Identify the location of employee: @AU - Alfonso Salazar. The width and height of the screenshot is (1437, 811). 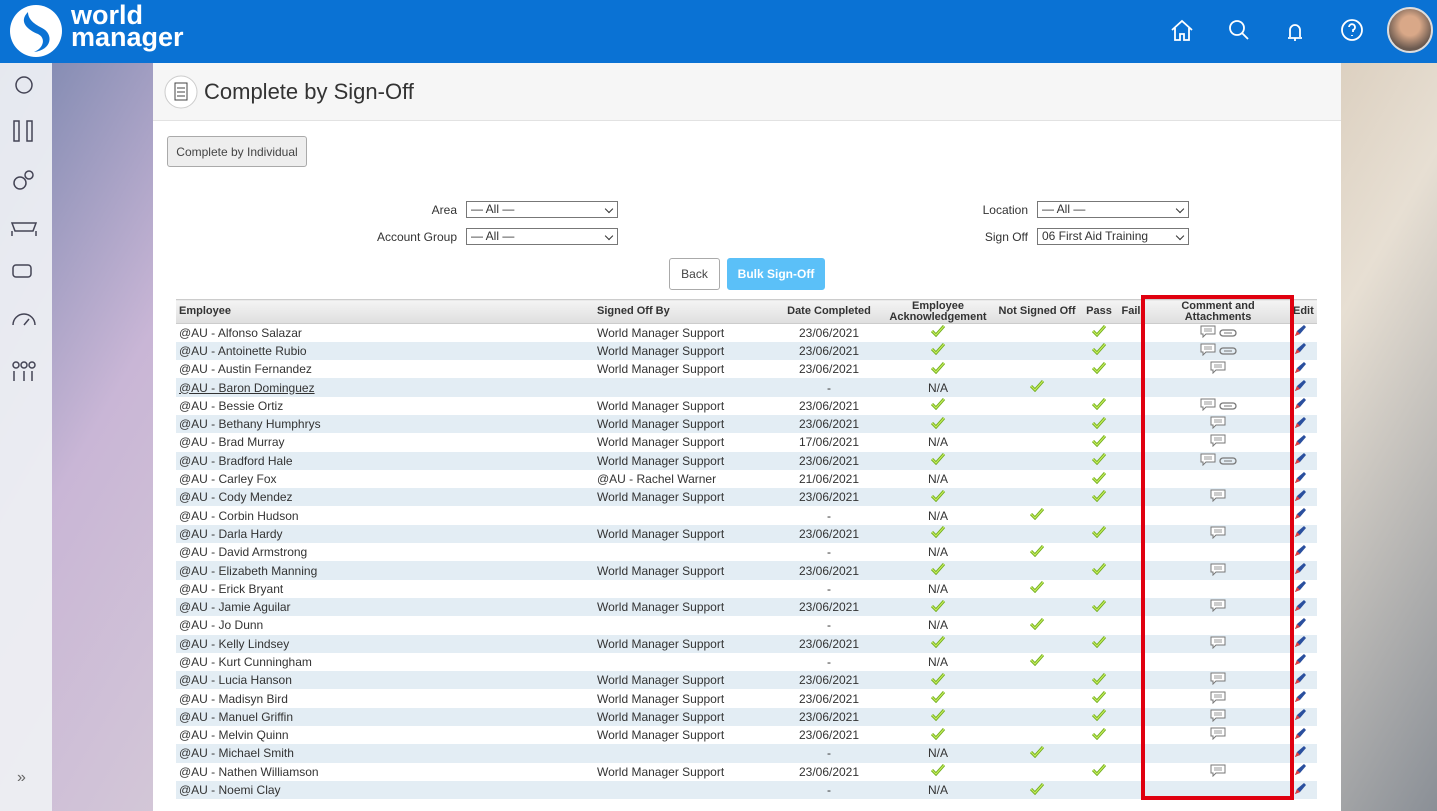
(385, 333).